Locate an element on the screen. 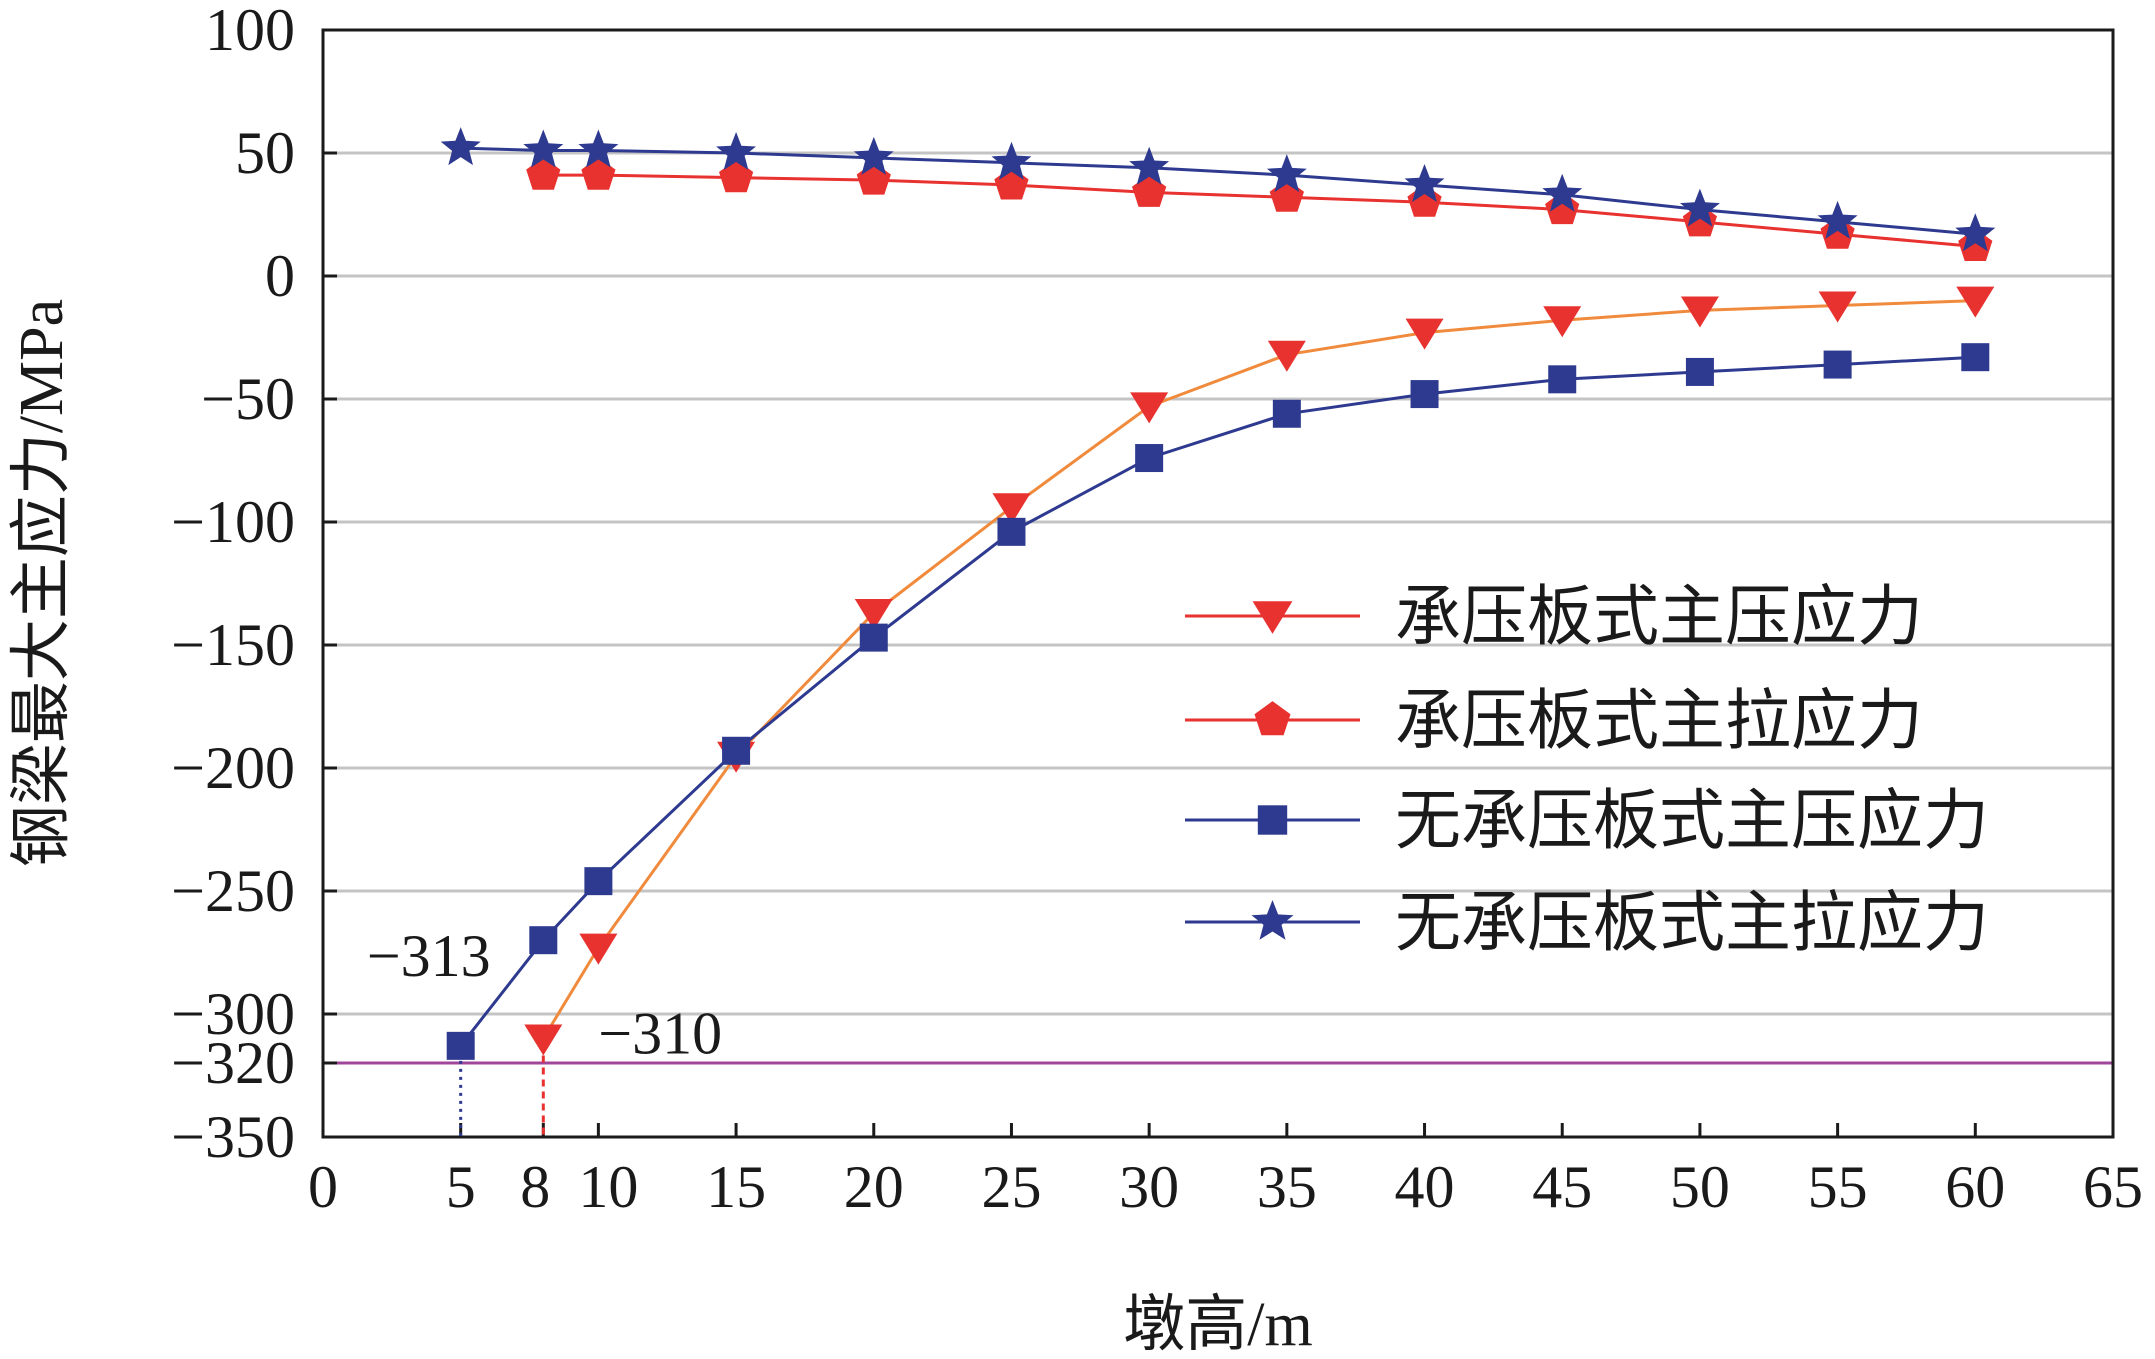 The height and width of the screenshot is (1359, 2155). annotation-label: −313 is located at coordinates (429, 956).